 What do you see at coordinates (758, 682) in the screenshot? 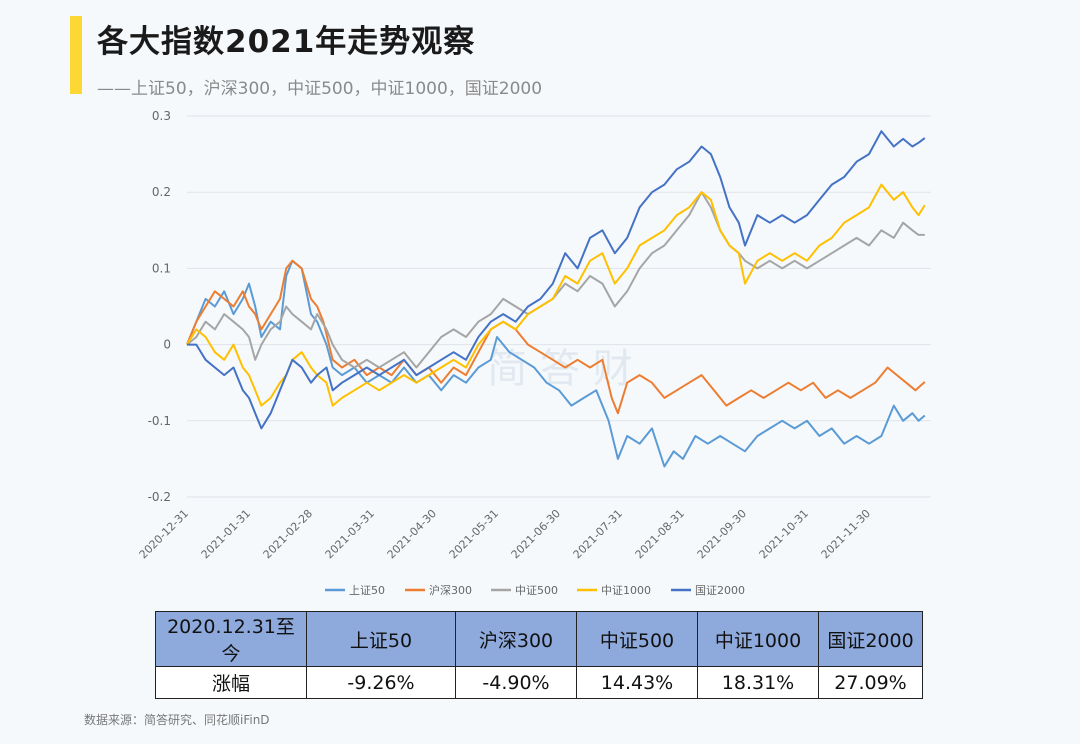
I see `table-cell: 18.31%` at bounding box center [758, 682].